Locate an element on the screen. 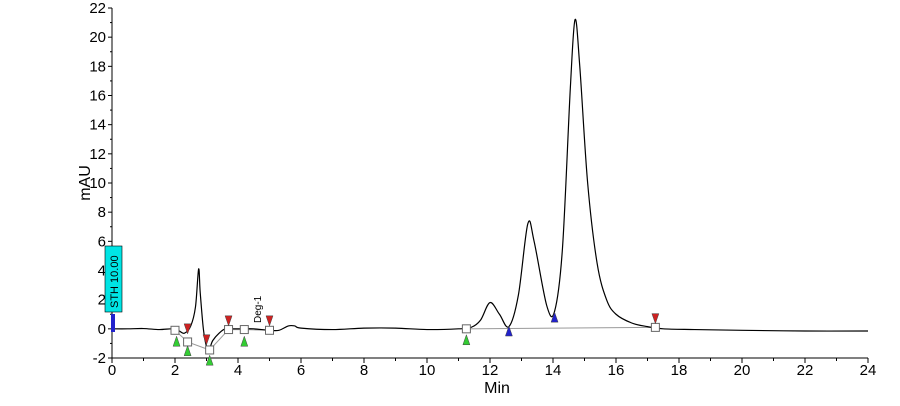 The height and width of the screenshot is (406, 900). y-tick-label: 2 is located at coordinates (102, 300).